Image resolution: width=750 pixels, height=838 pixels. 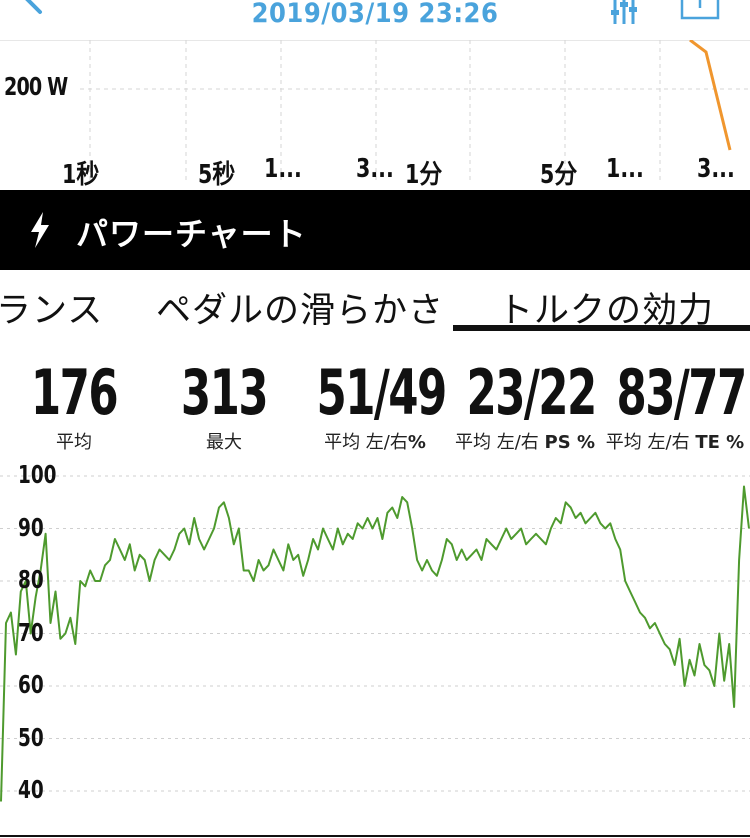 What do you see at coordinates (700, 11) in the screenshot?
I see `share-icon` at bounding box center [700, 11].